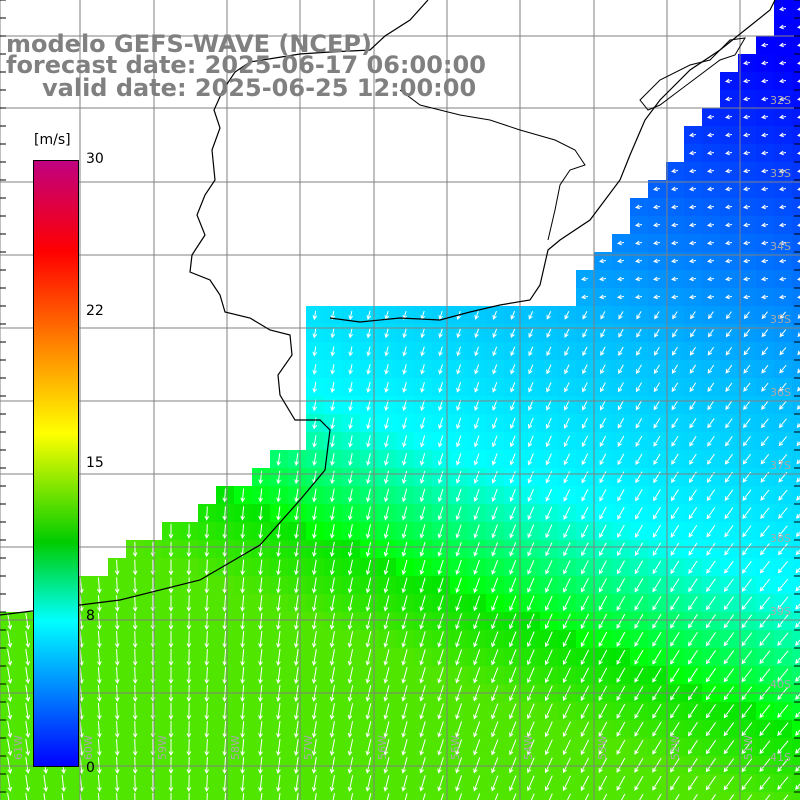 The width and height of the screenshot is (800, 800). Describe the element at coordinates (308, 747) in the screenshot. I see `lon-label: 57W` at that location.